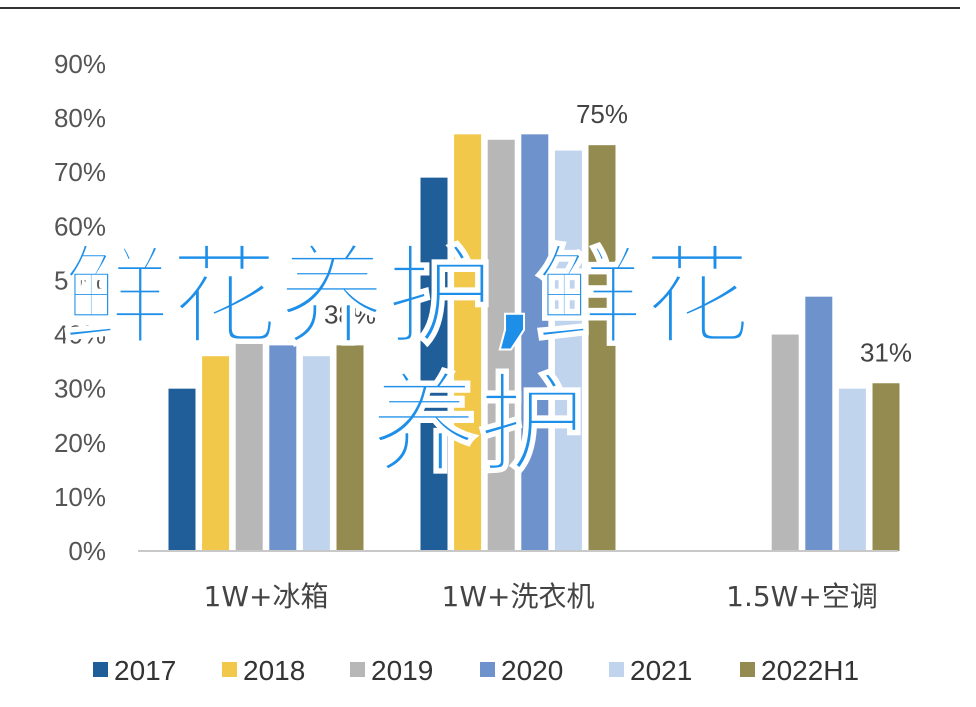 Image resolution: width=976 pixels, height=707 pixels. Describe the element at coordinates (406, 297) in the screenshot. I see `watermark-line-1: 鲜花养护,鲜花` at that location.